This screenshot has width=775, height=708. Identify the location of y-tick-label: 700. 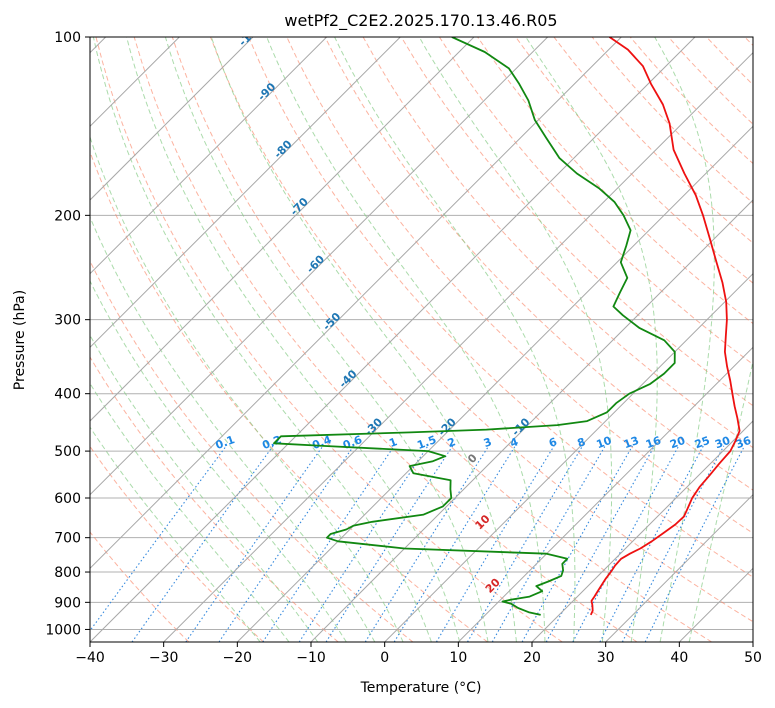
(67, 539).